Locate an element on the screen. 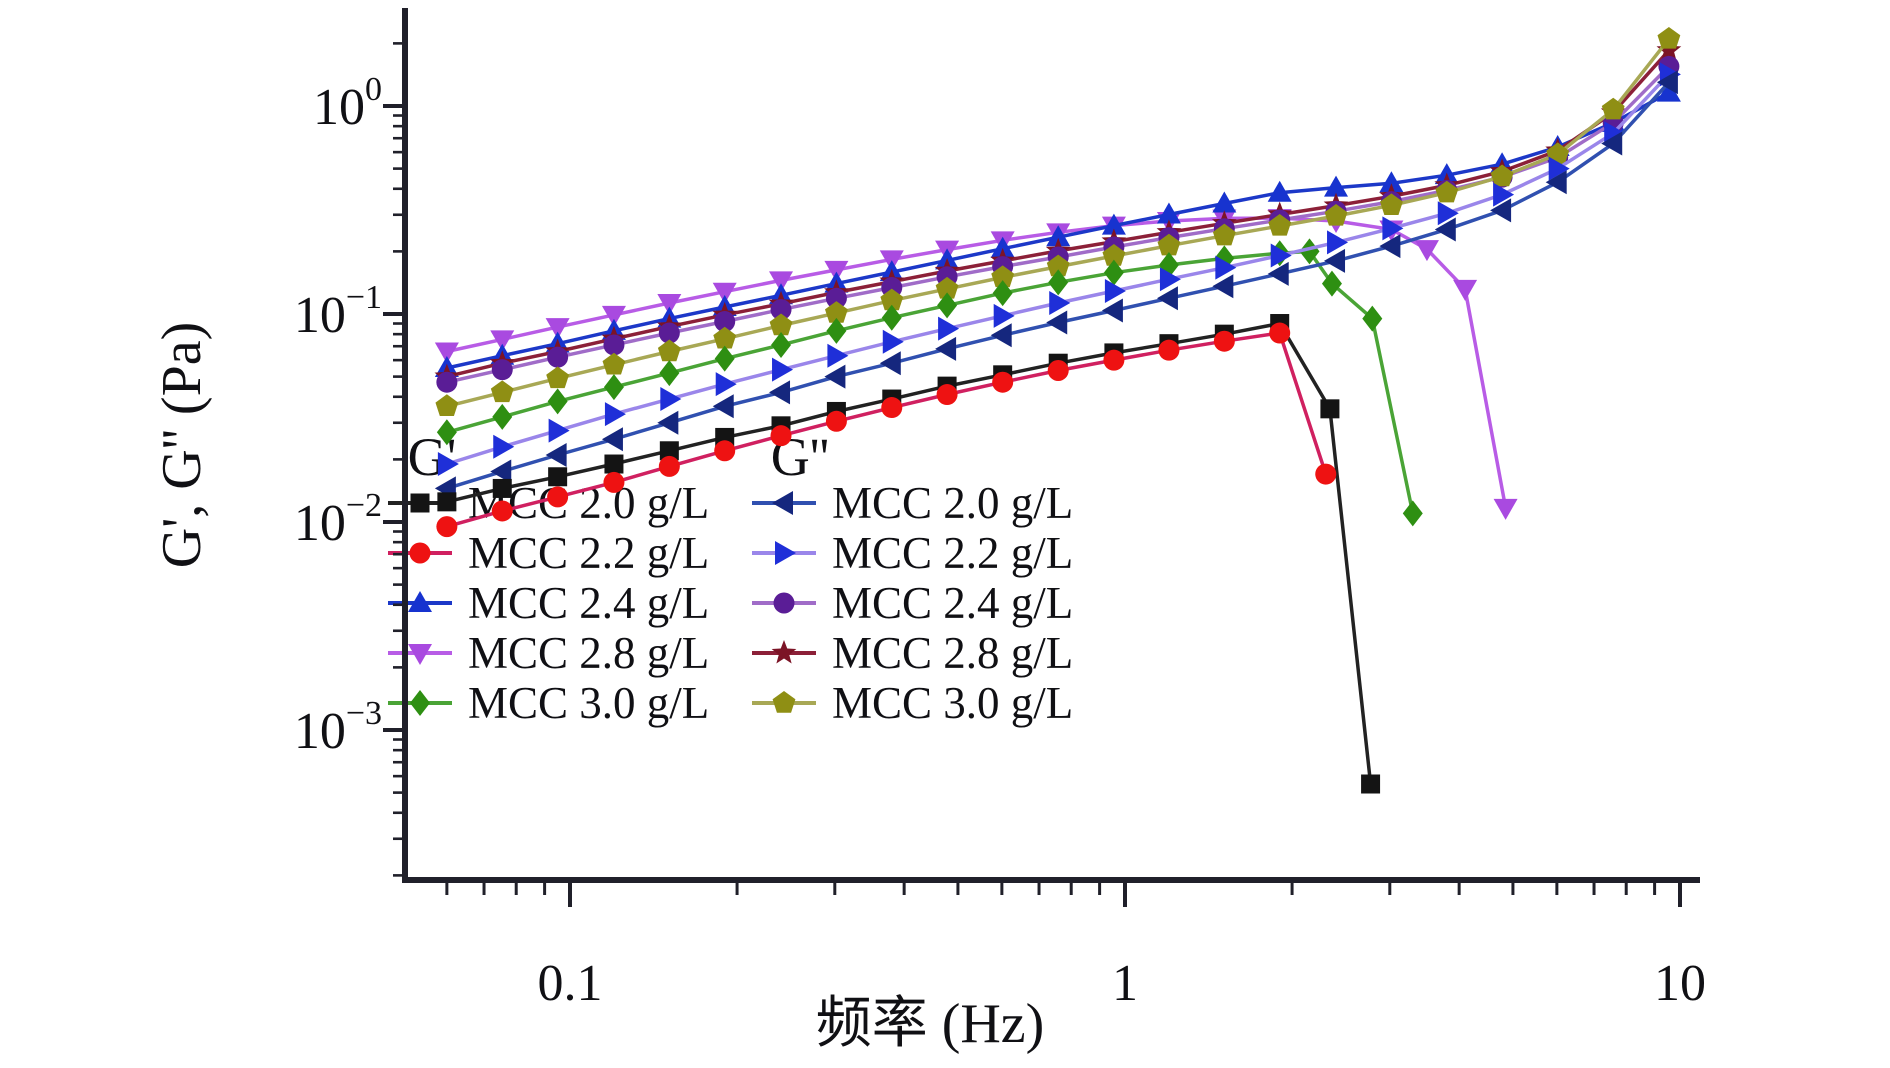  legend-entry-gpp-2.8: MCC 2.8 g/L is located at coordinates (912, 653).